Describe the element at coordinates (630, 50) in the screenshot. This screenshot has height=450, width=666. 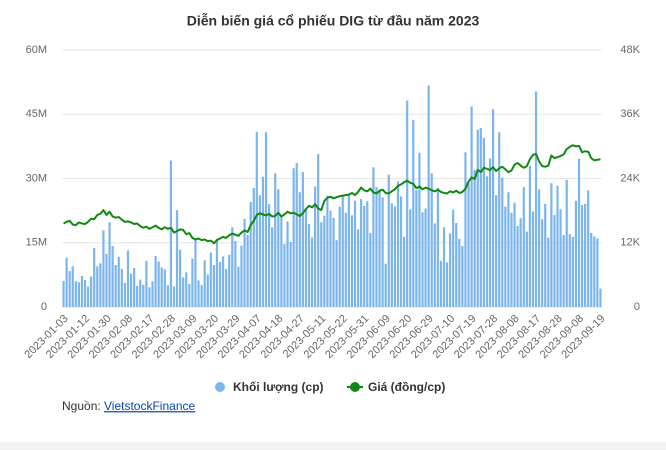
I see `y2-tick-label: 48K` at that location.